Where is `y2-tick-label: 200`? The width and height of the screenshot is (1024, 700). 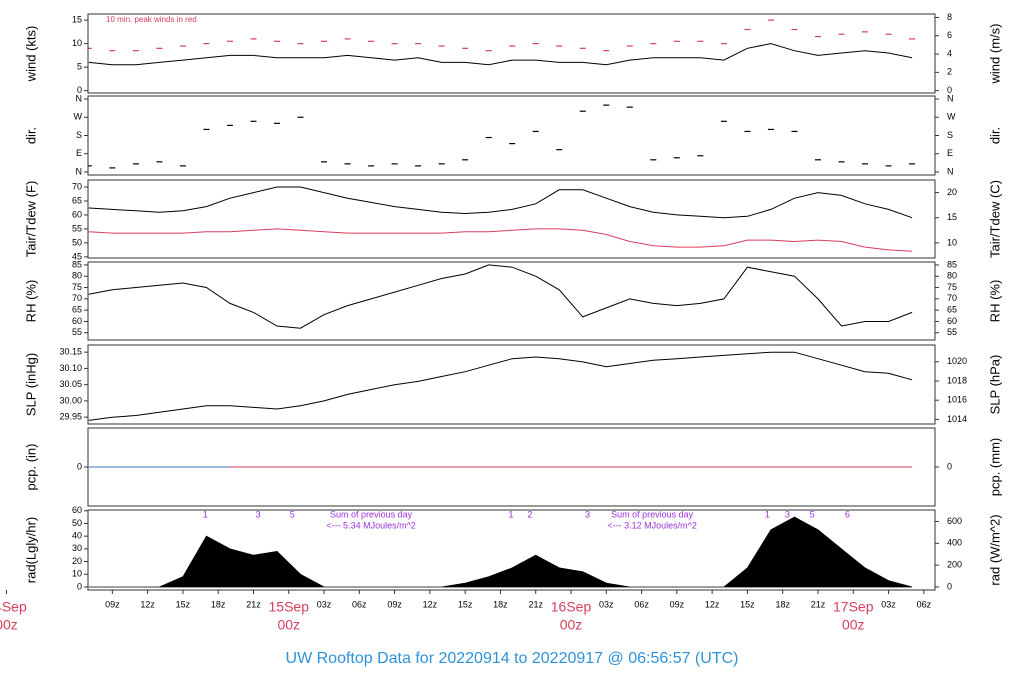
y2-tick-label: 200 is located at coordinates (954, 564).